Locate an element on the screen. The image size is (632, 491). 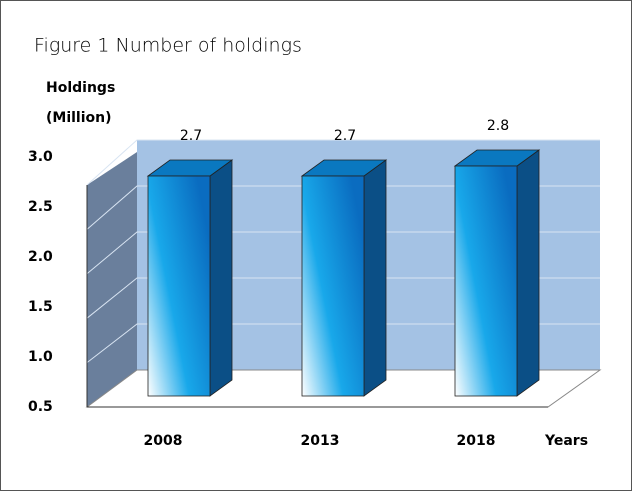
x-tick-label: 2018 is located at coordinates (476, 441).